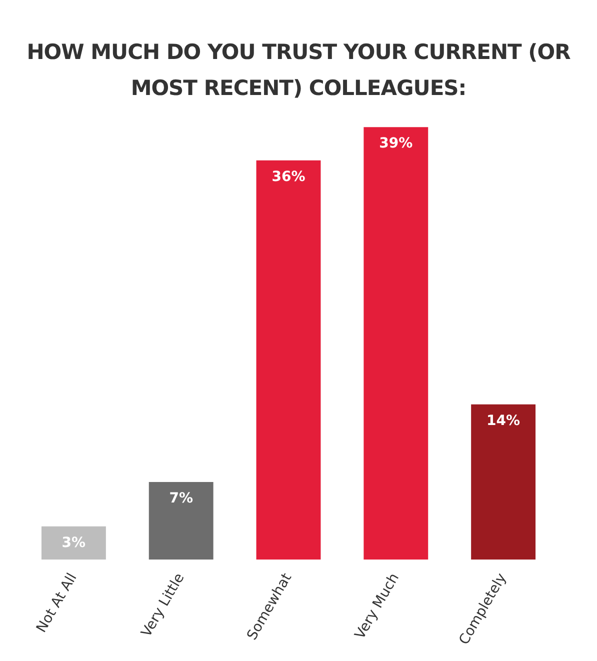  I want to click on data-label: 36%, so click(289, 177).